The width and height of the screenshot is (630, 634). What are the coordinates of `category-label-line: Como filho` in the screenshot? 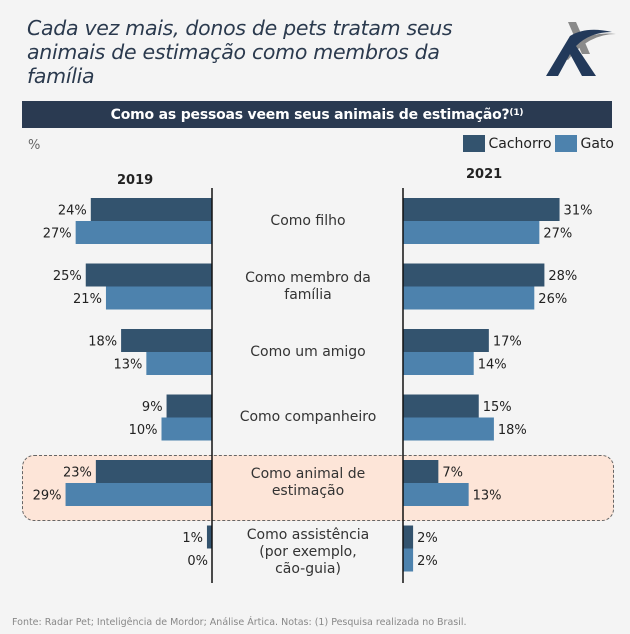 It's located at (308, 220).